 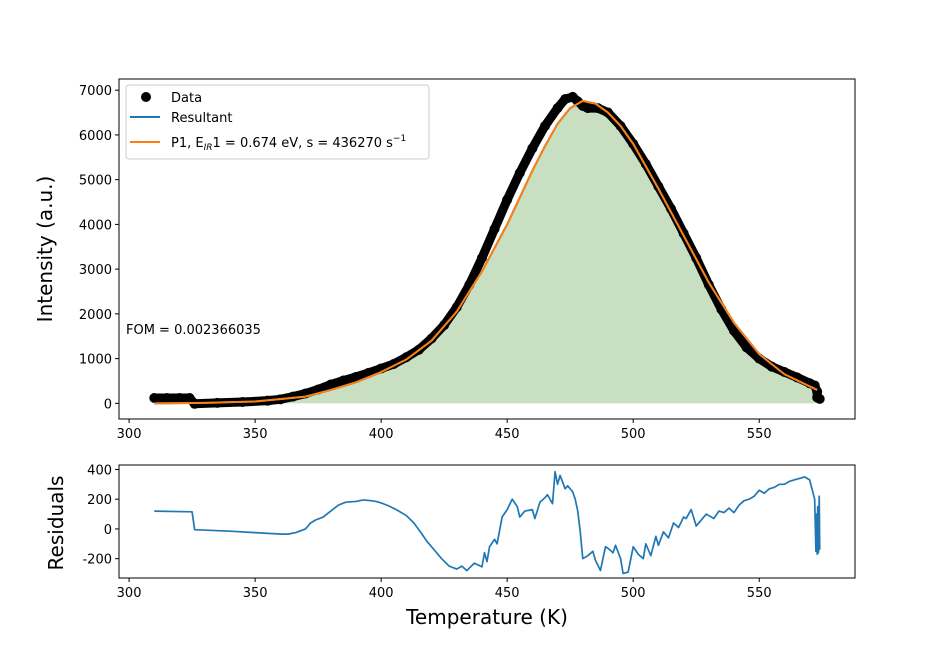 What do you see at coordinates (303, 143) in the screenshot?
I see `legend-p1-label-middle: 1 = 0.674 eV, s = 436270 s` at bounding box center [303, 143].